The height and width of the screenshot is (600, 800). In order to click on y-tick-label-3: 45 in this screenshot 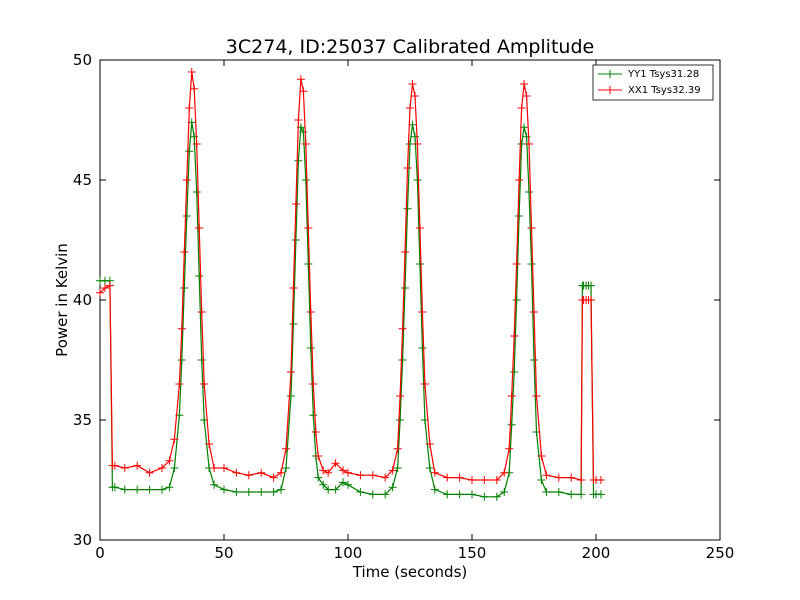, I will do `click(82, 180)`.